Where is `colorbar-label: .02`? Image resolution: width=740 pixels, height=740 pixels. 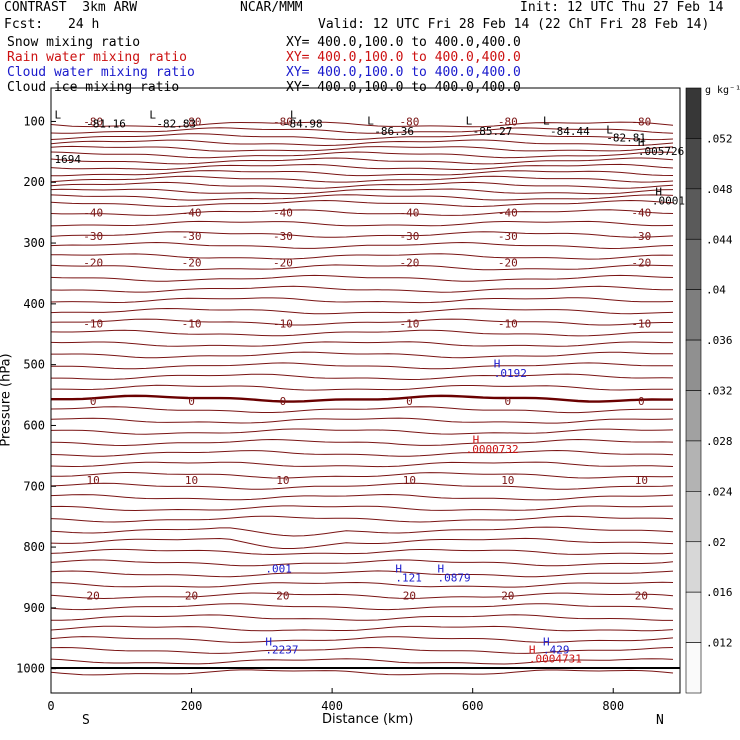
colorbar-label: .02 is located at coordinates (716, 542).